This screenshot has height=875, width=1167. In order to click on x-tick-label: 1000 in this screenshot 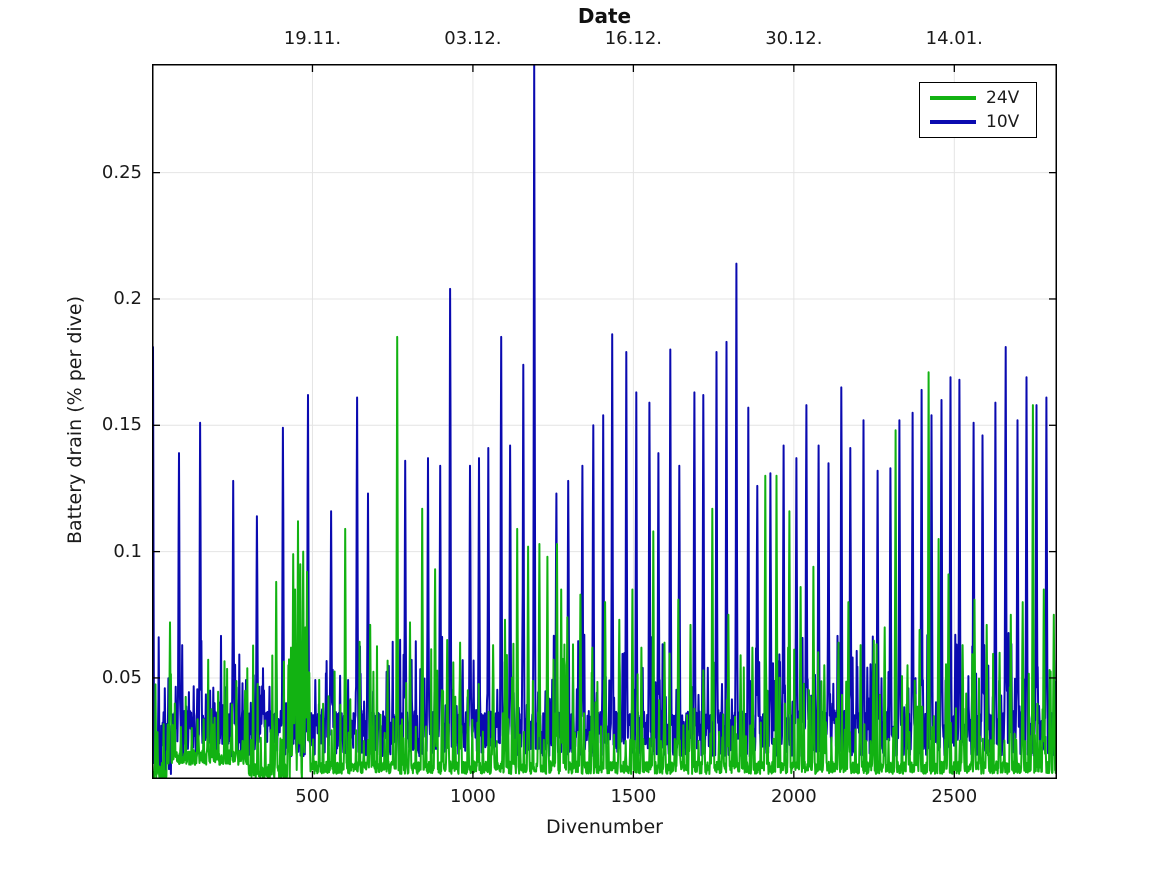, I will do `click(473, 796)`.